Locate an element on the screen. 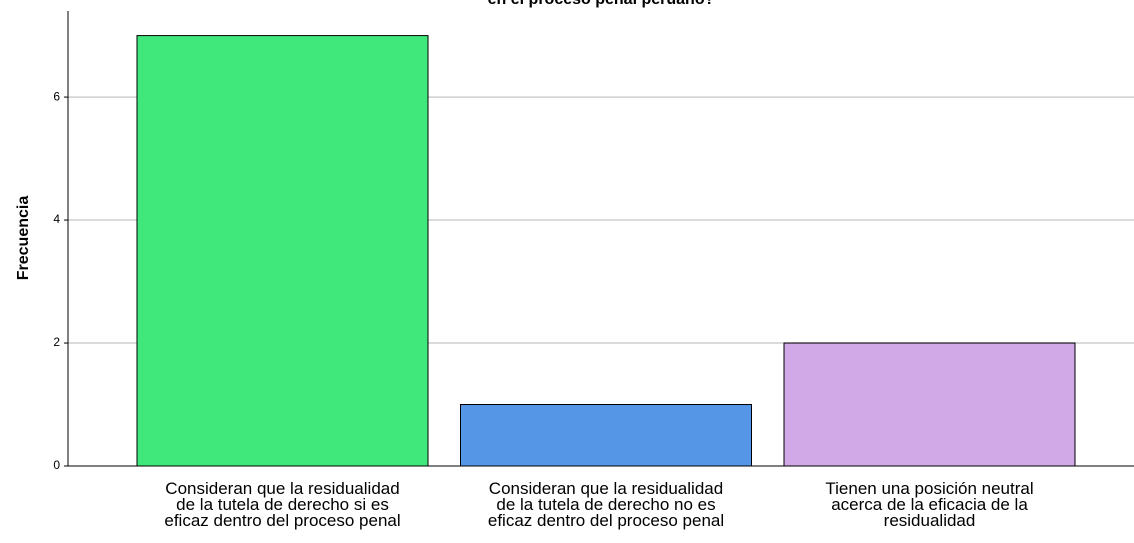 The image size is (1134, 543). y-tick-label: 0 is located at coordinates (56, 465).